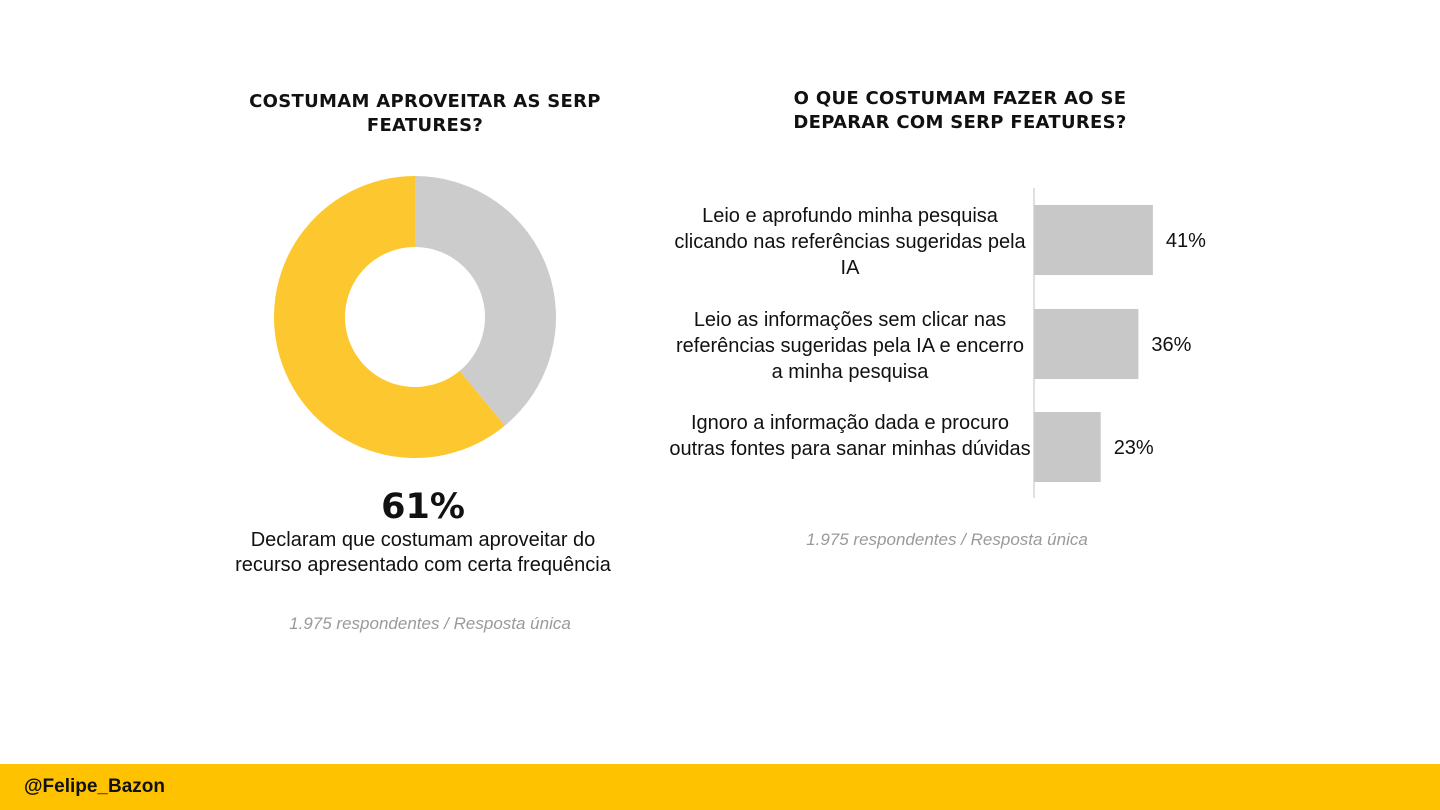 This screenshot has height=810, width=1440. I want to click on bar-respondents-note: 1.975 respondentes / Resposta única, so click(947, 539).